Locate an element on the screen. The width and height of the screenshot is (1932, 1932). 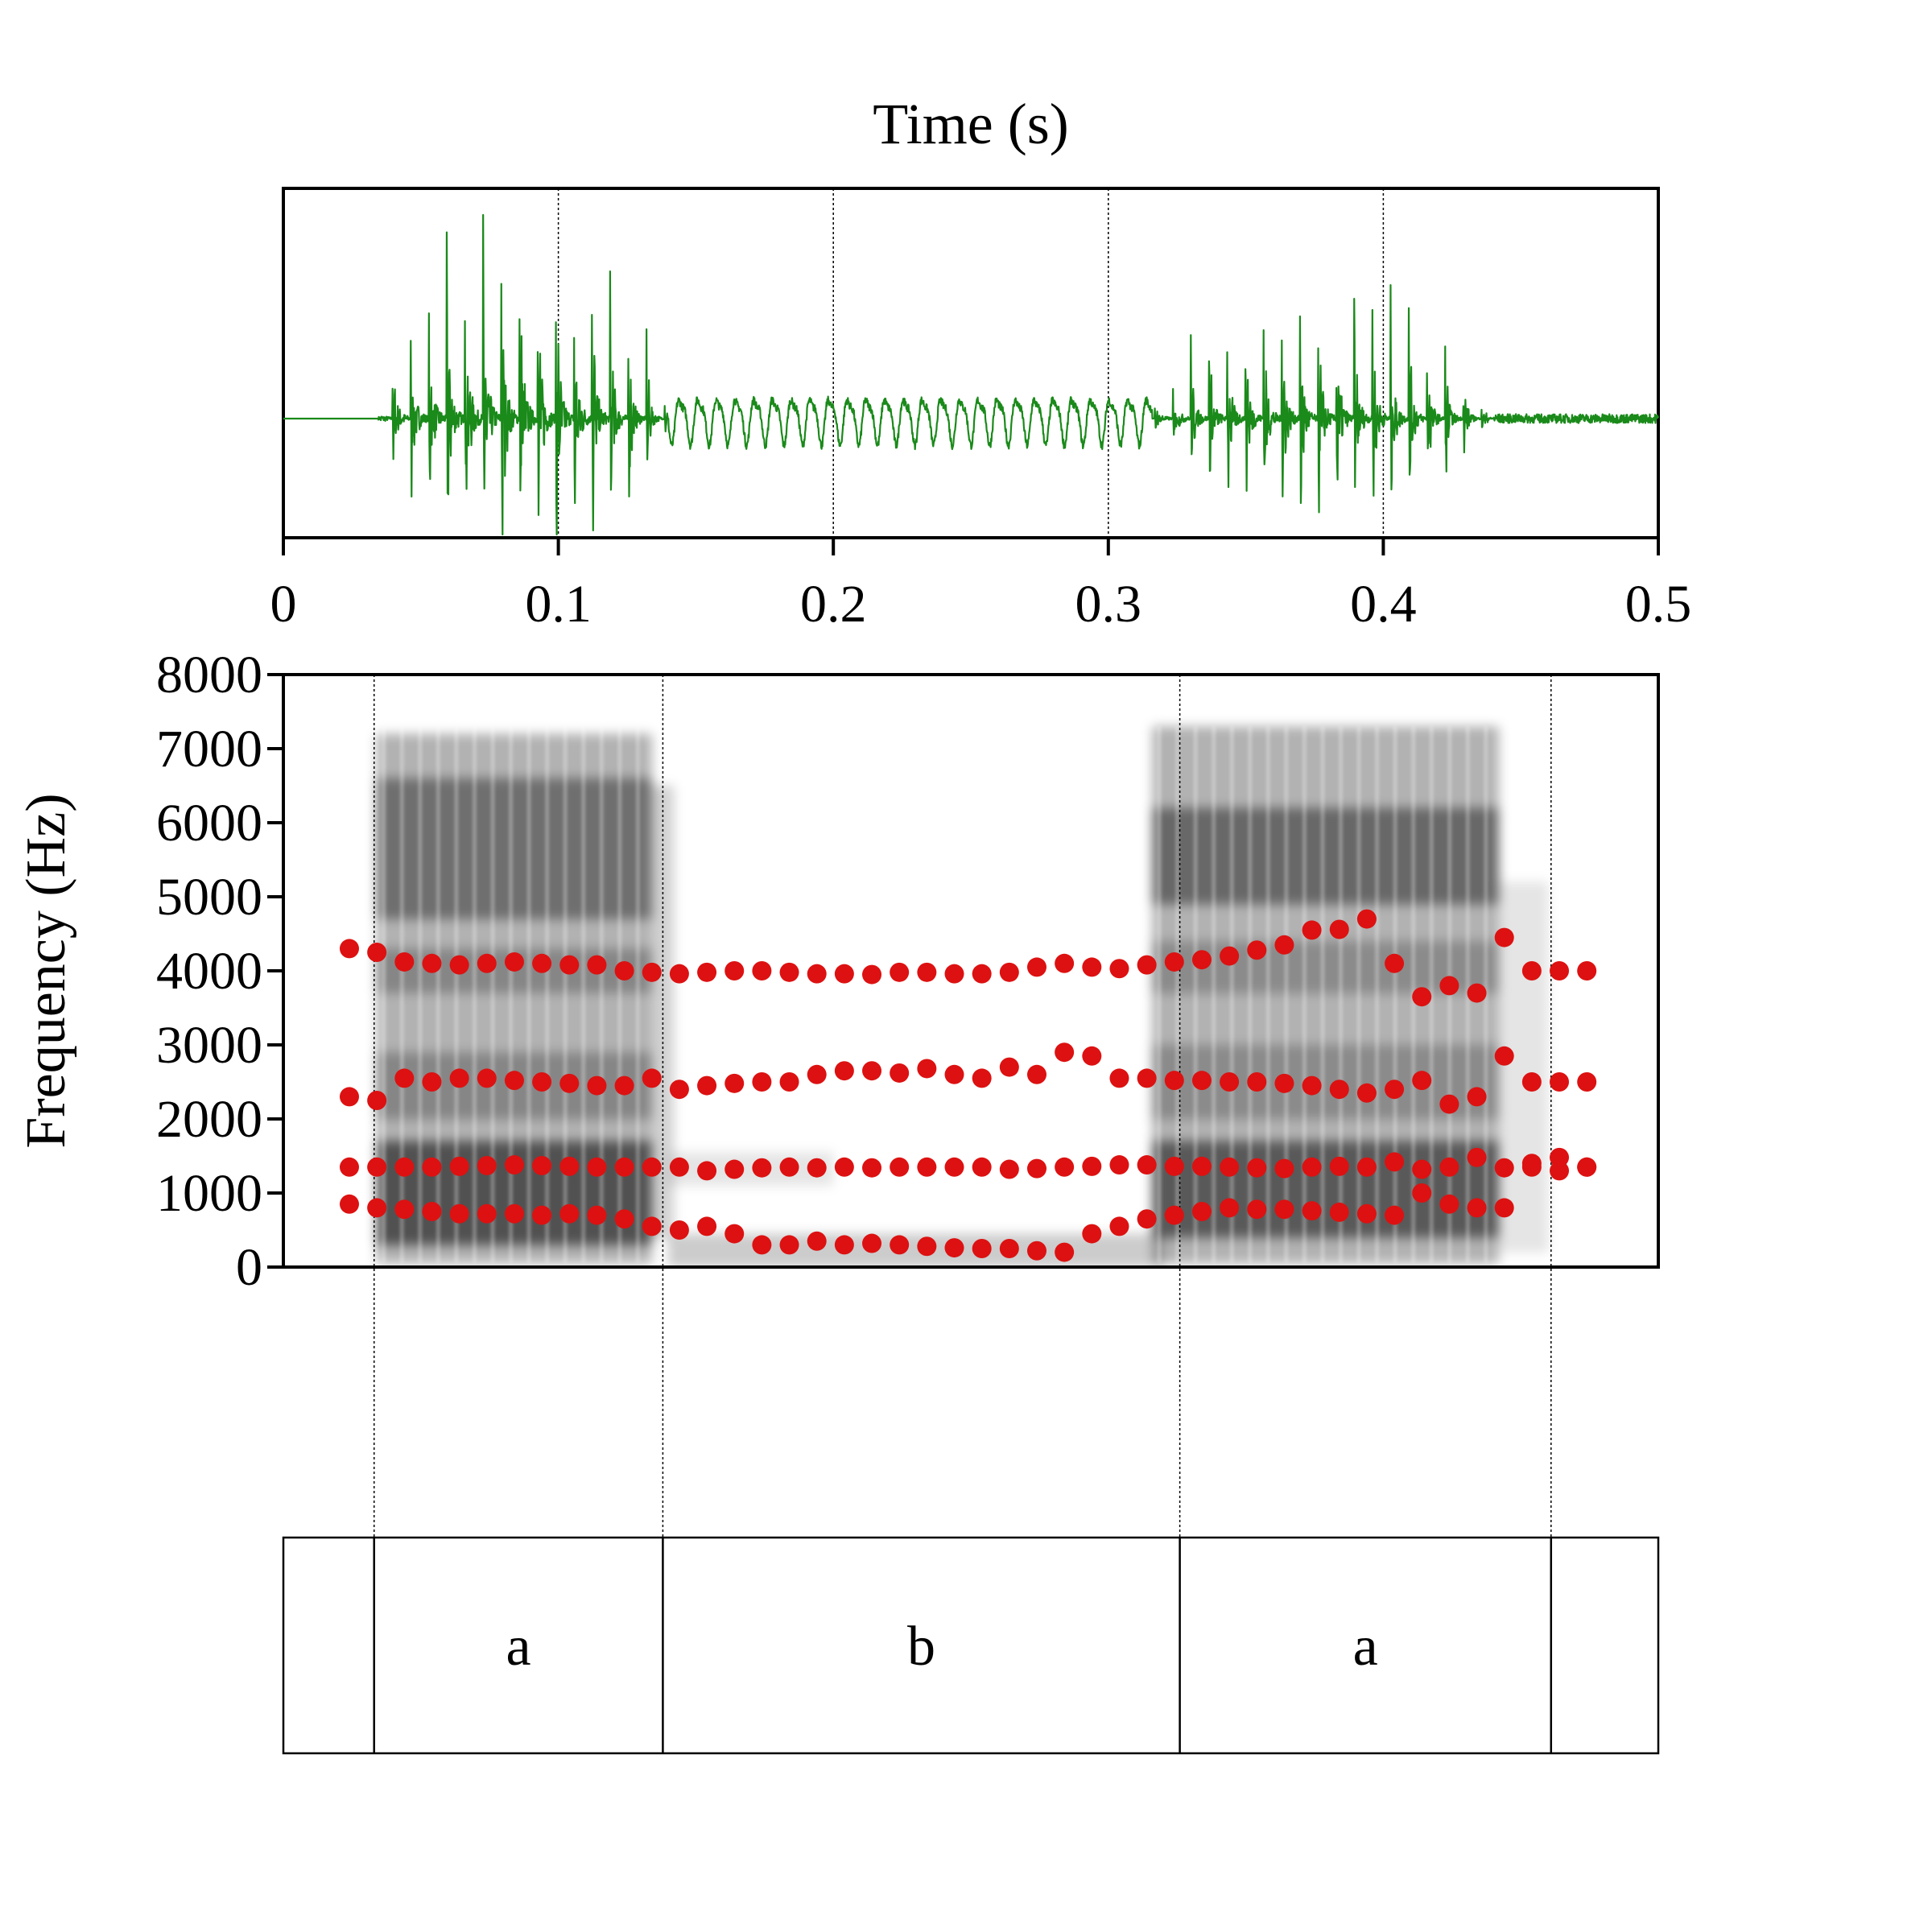
waveform-trace is located at coordinates (971, 374).